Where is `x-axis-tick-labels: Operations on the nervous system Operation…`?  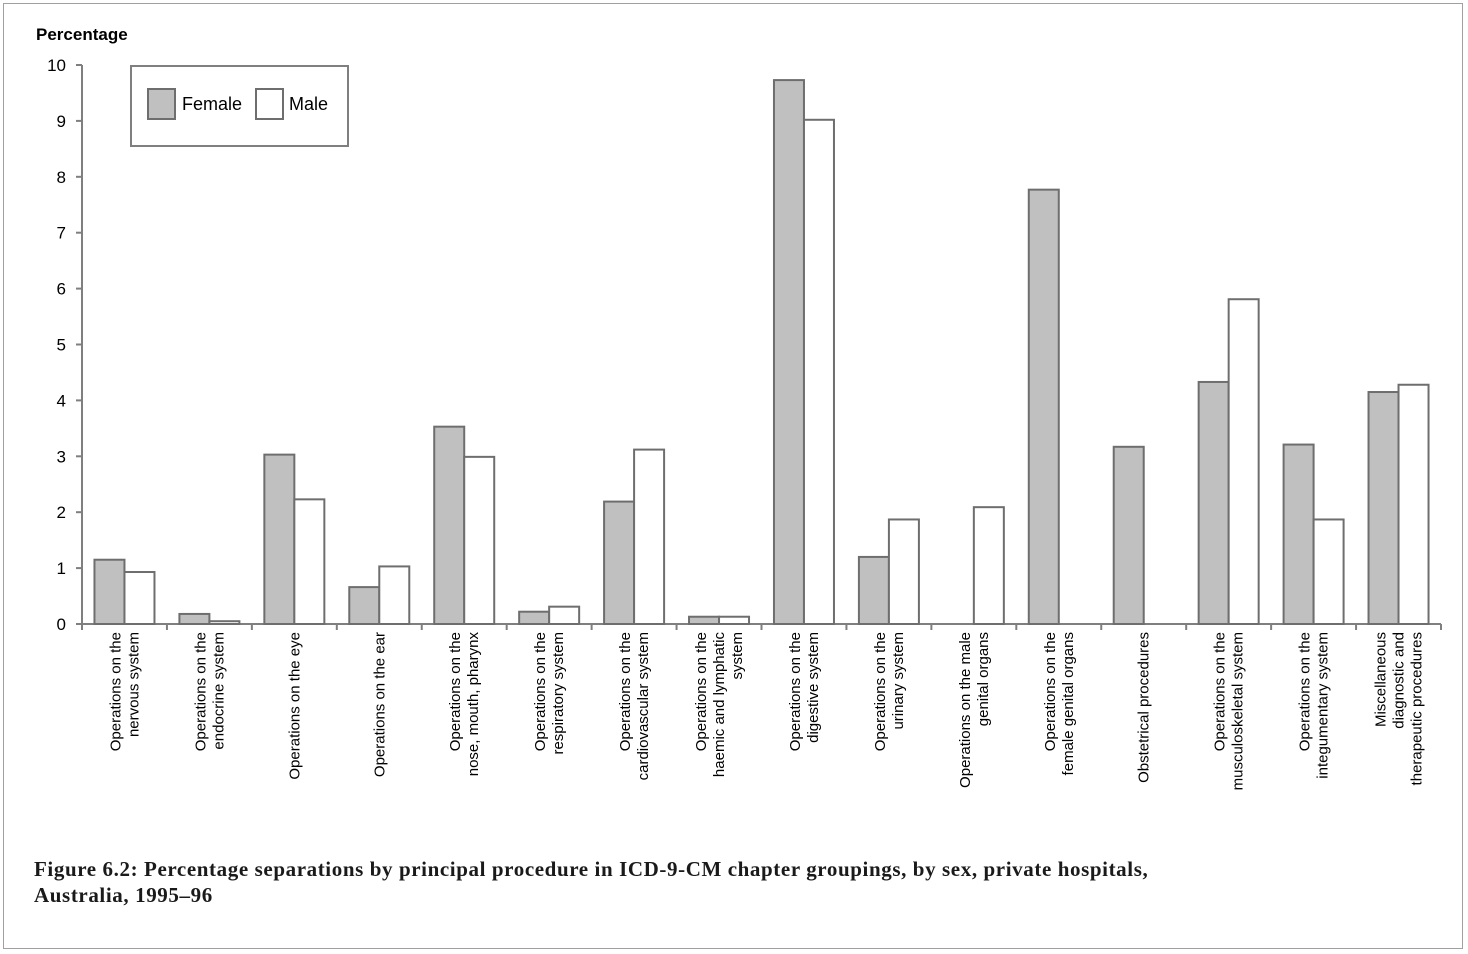
x-axis-tick-labels: Operations on the nervous system Operation… is located at coordinates (766, 711).